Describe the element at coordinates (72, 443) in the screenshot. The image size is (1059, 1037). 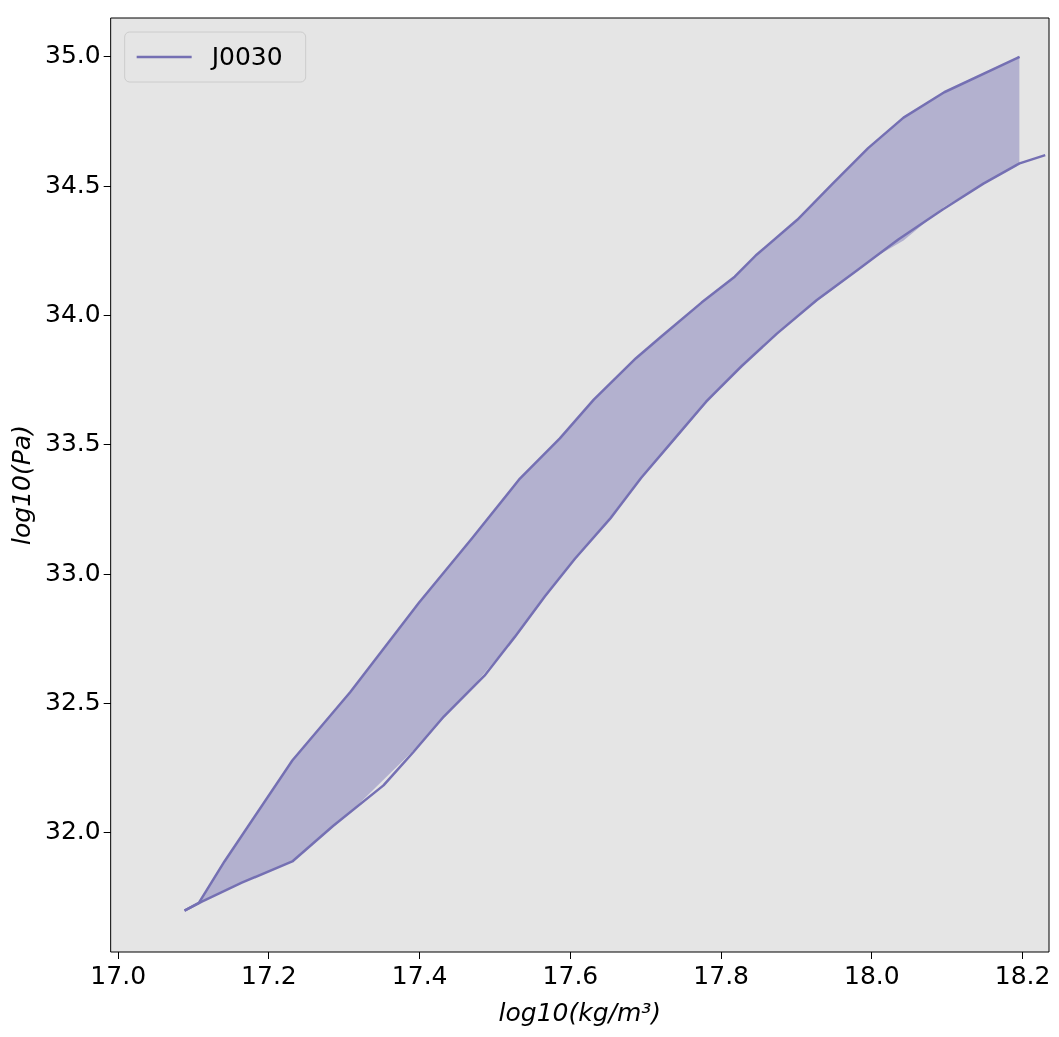
I see `y-tick-label: 33.5` at that location.